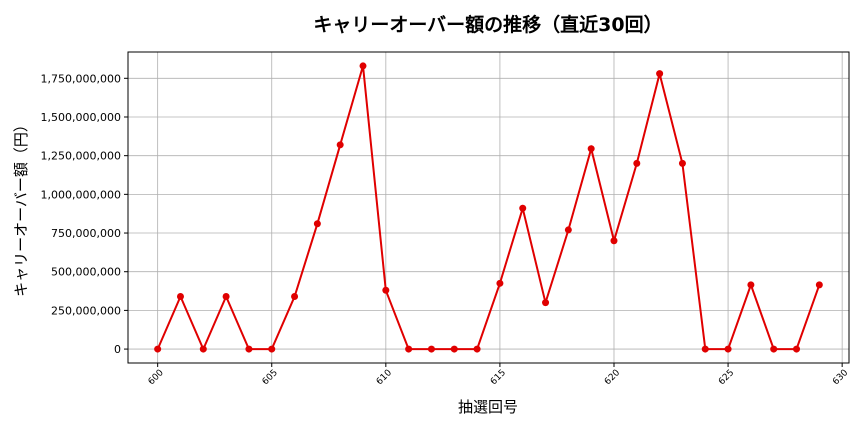 This screenshot has height=432, width=864. I want to click on x-tick-label: 620, so click(612, 377).